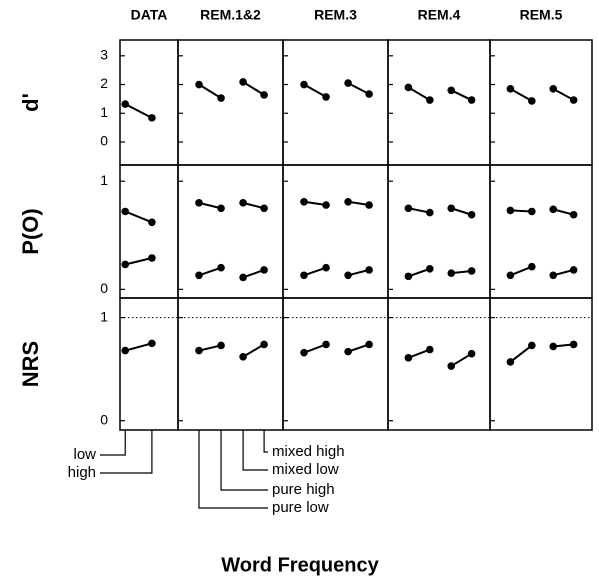 The height and width of the screenshot is (583, 599). Describe the element at coordinates (104, 112) in the screenshot. I see `y-tick-label: 1` at that location.